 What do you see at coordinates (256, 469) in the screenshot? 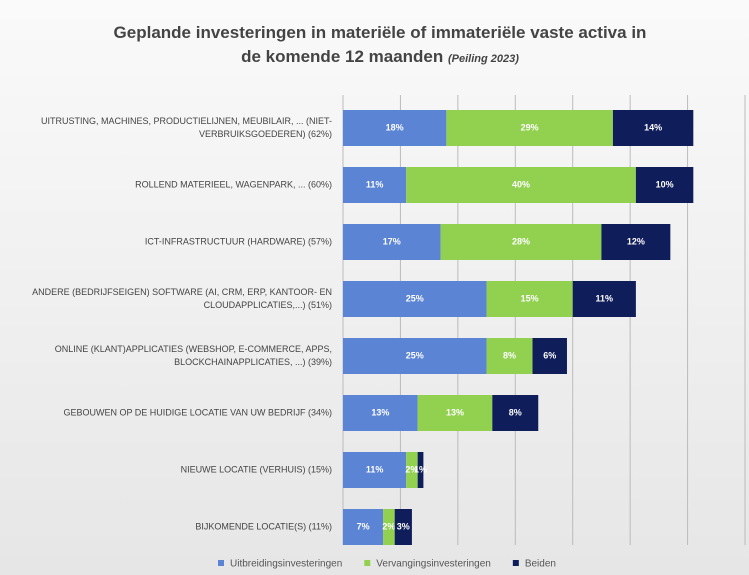
I see `category-label: NIEUWE LOCATIE (VERHUIS) (15%)` at bounding box center [256, 469].